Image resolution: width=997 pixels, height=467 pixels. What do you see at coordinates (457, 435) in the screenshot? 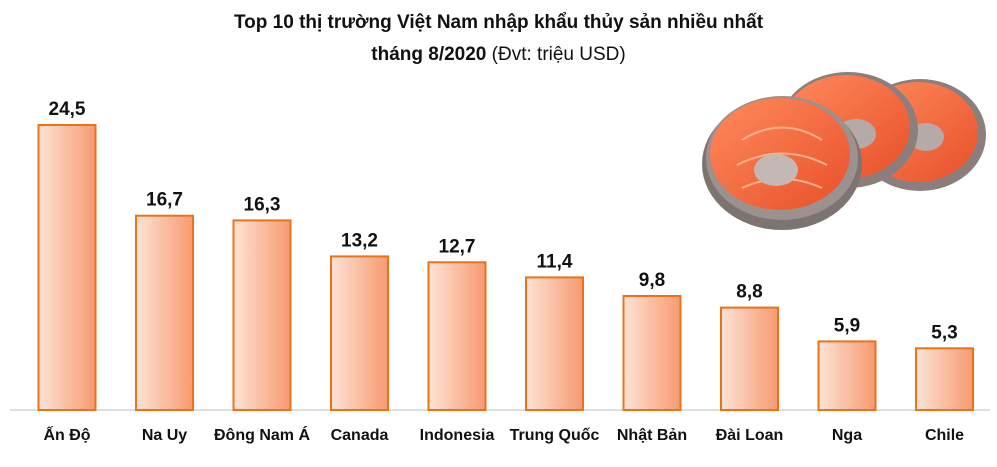
I see `category-label: Indonesia` at bounding box center [457, 435].